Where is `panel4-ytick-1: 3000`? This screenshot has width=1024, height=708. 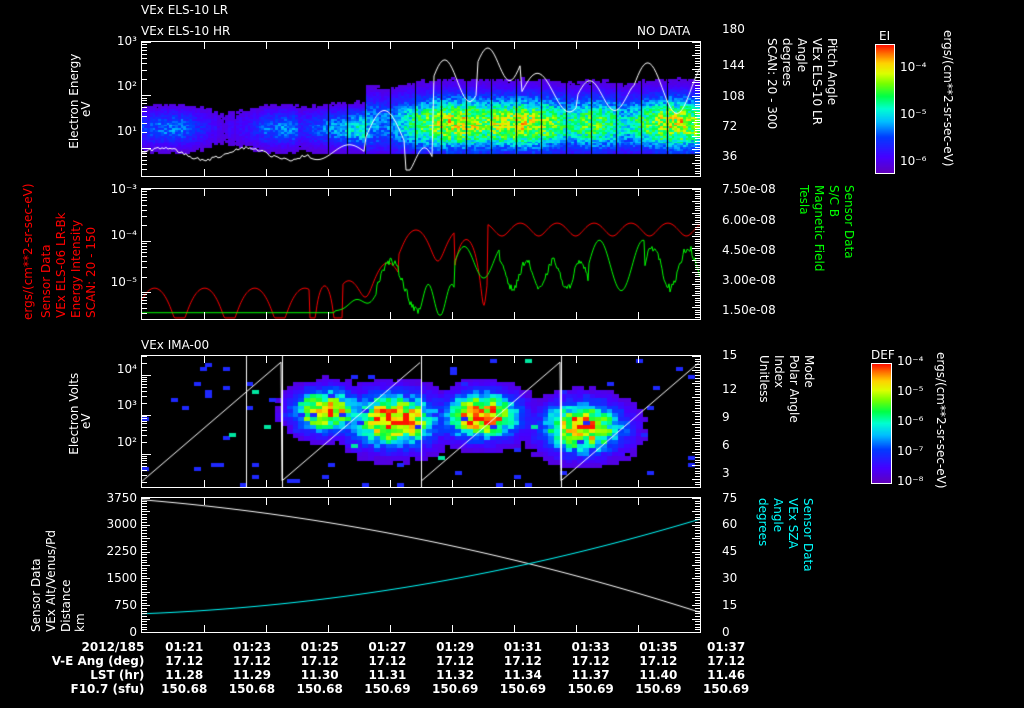 panel4-ytick-1: 3000 is located at coordinates (121, 524).